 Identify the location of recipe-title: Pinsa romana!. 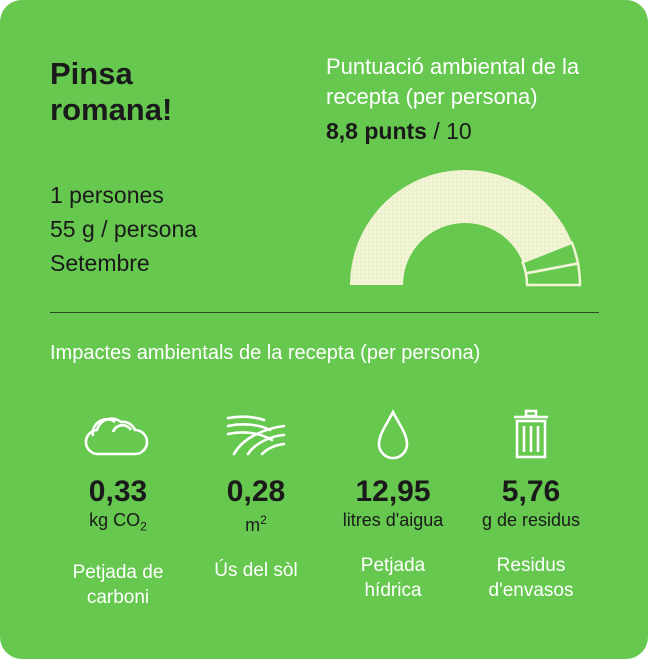
(111, 91).